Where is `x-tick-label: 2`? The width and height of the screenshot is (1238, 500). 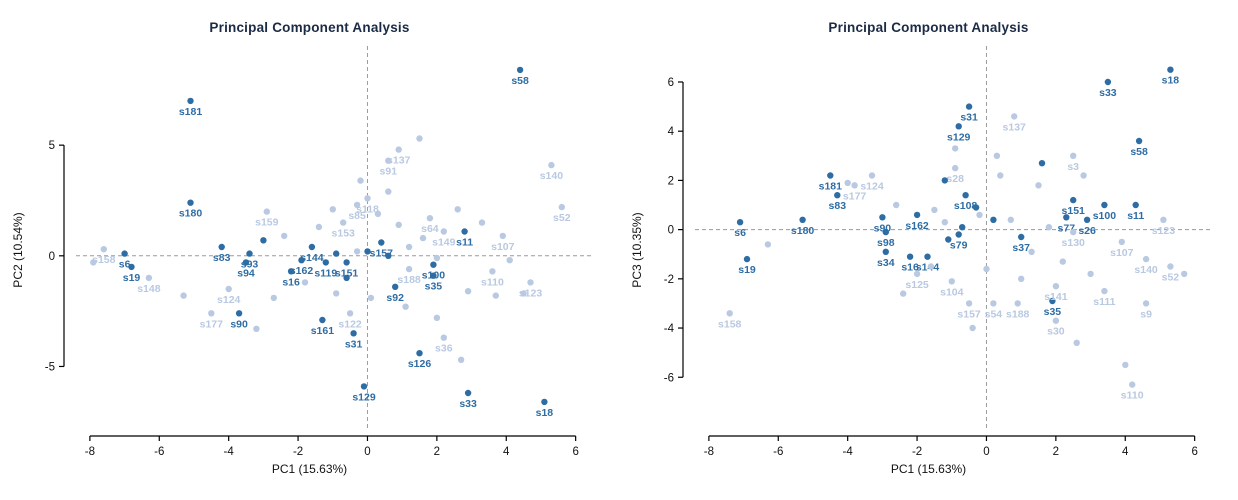 x-tick-label: 2 is located at coordinates (1056, 452).